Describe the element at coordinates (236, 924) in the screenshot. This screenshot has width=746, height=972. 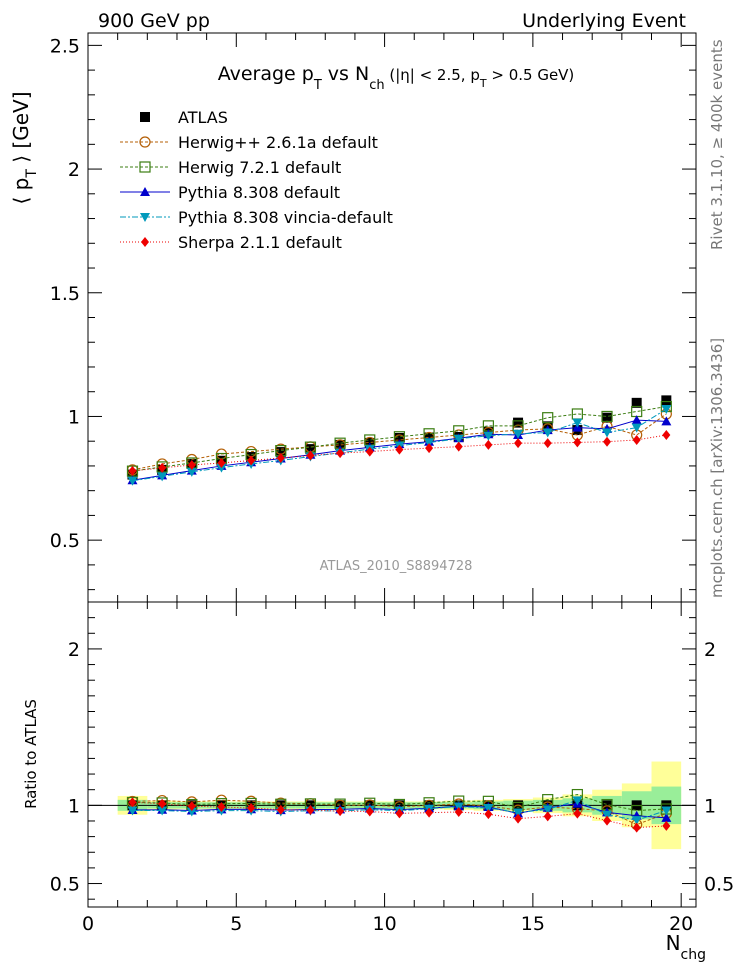
I see `x-tick-label: 5` at that location.